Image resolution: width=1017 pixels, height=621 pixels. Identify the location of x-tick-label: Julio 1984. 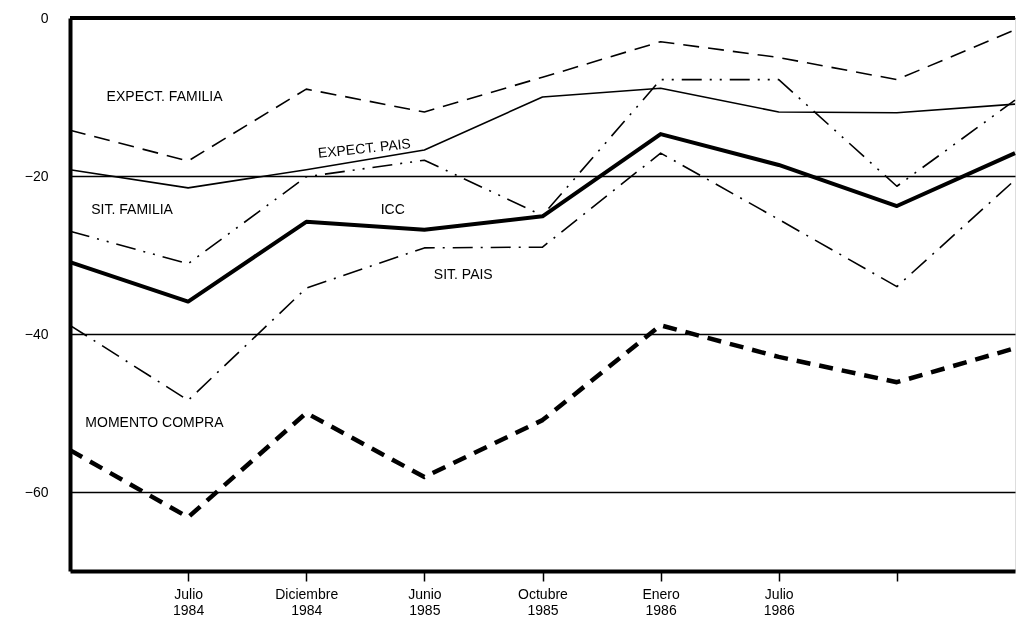
(189, 601).